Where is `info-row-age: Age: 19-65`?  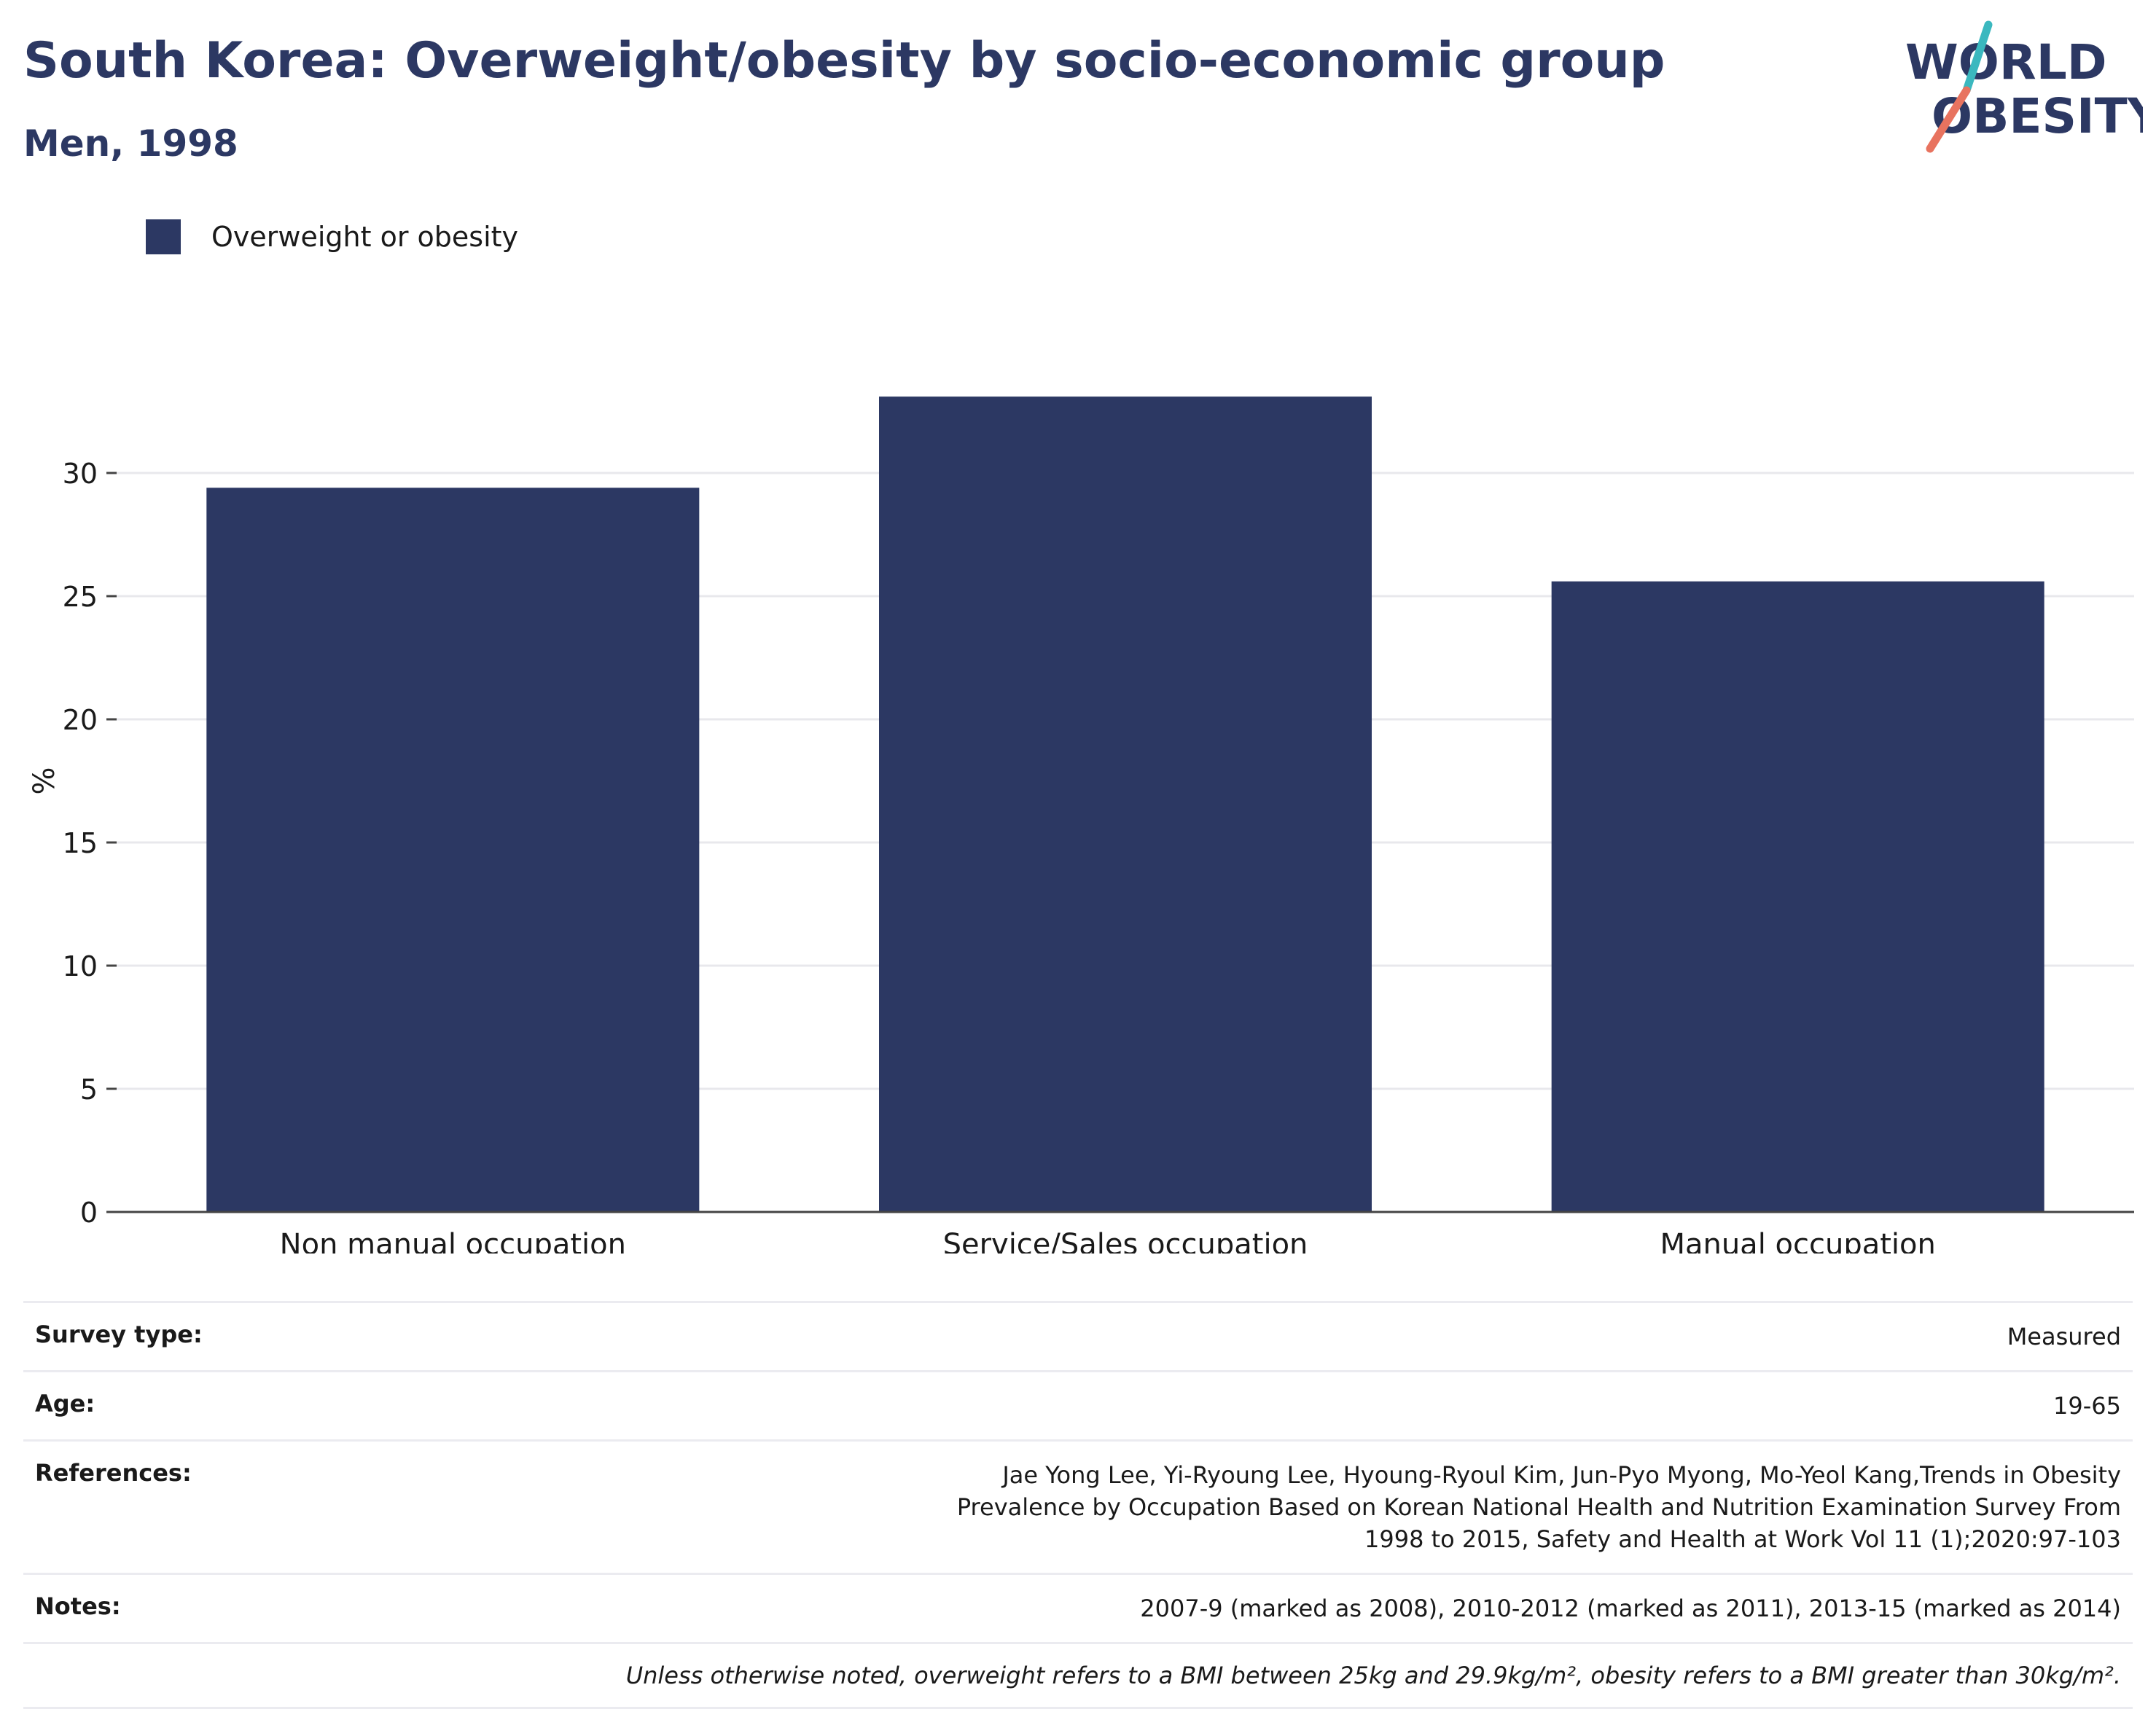 info-row-age: Age: 19-65 is located at coordinates (1078, 1406).